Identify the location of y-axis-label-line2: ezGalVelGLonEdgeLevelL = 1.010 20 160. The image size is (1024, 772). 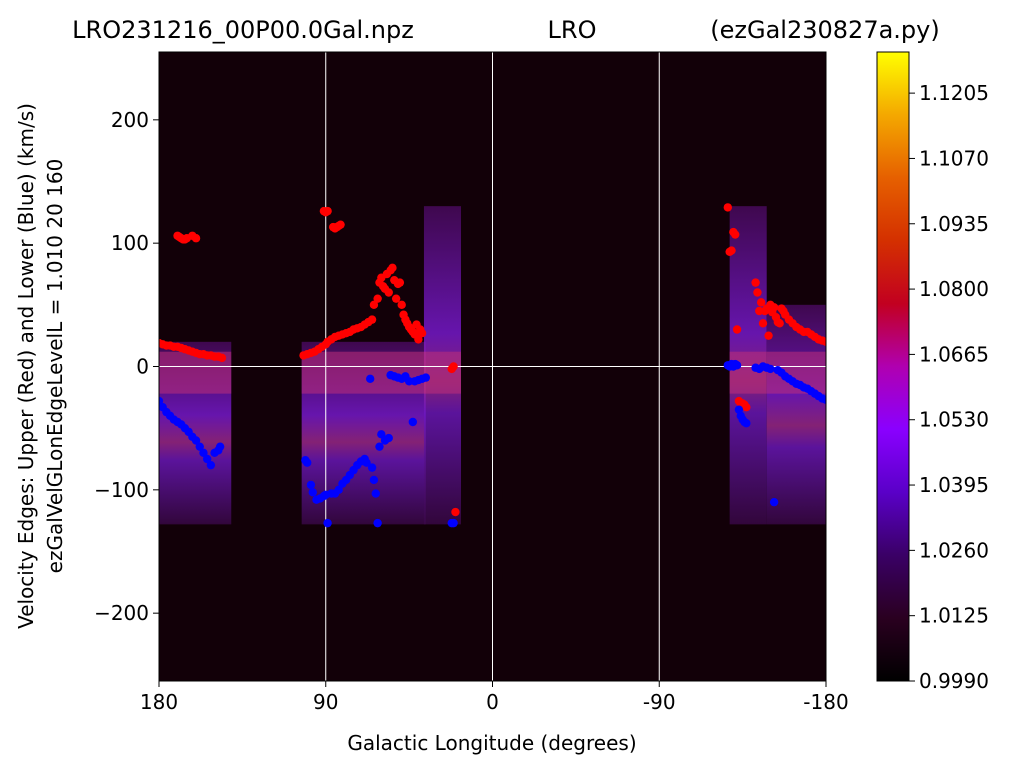
(55, 366).